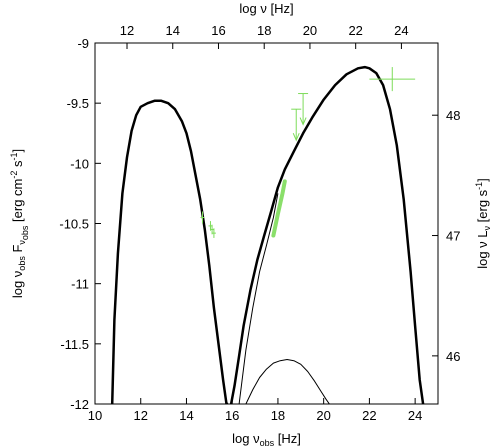 Image resolution: width=500 pixels, height=448 pixels. Describe the element at coordinates (264, 30) in the screenshot. I see `x-top-tick-label: 18` at that location.